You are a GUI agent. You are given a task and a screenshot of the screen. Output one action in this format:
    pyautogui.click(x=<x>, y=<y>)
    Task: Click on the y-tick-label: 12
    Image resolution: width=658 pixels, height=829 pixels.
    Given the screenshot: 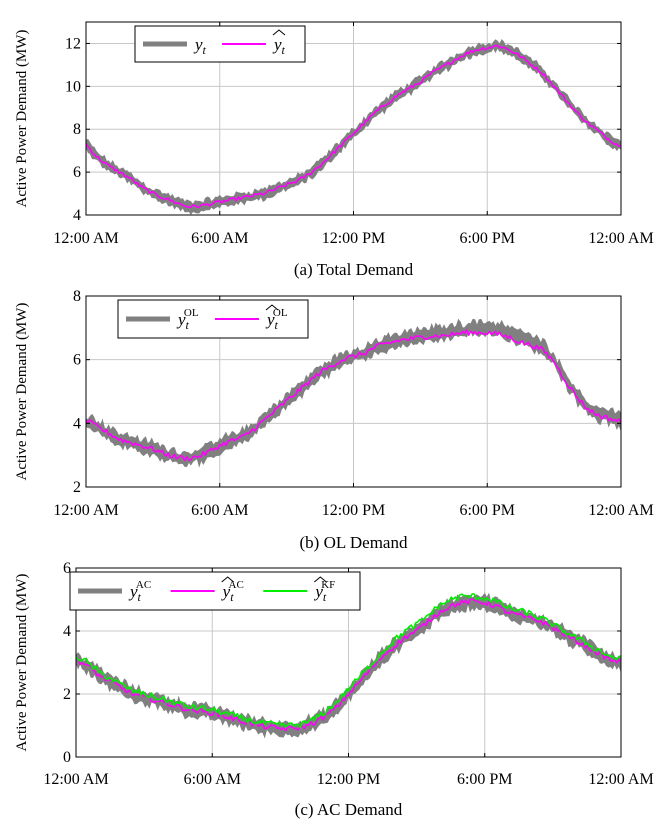 What is the action you would take?
    pyautogui.click(x=73, y=43)
    